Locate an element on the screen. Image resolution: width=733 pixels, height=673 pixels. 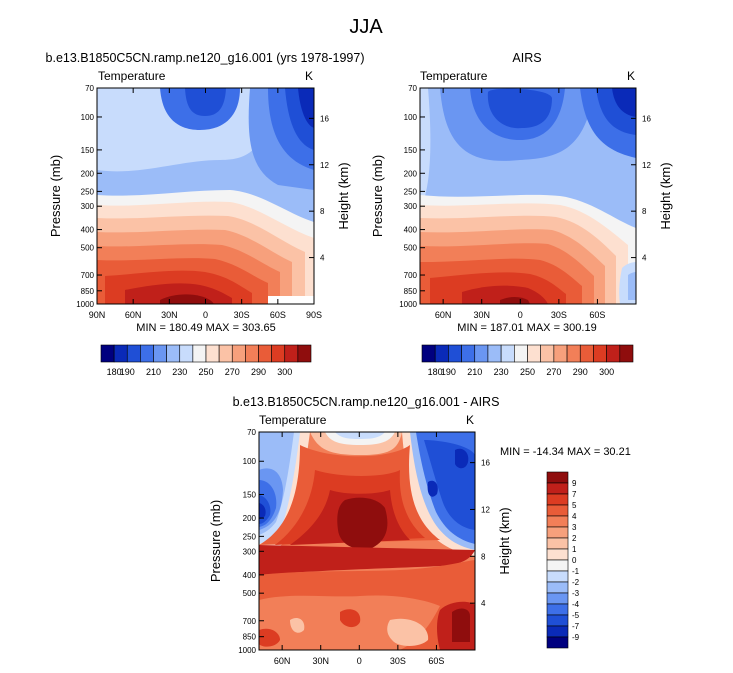
colorbar-label: -3 is located at coordinates (576, 593).